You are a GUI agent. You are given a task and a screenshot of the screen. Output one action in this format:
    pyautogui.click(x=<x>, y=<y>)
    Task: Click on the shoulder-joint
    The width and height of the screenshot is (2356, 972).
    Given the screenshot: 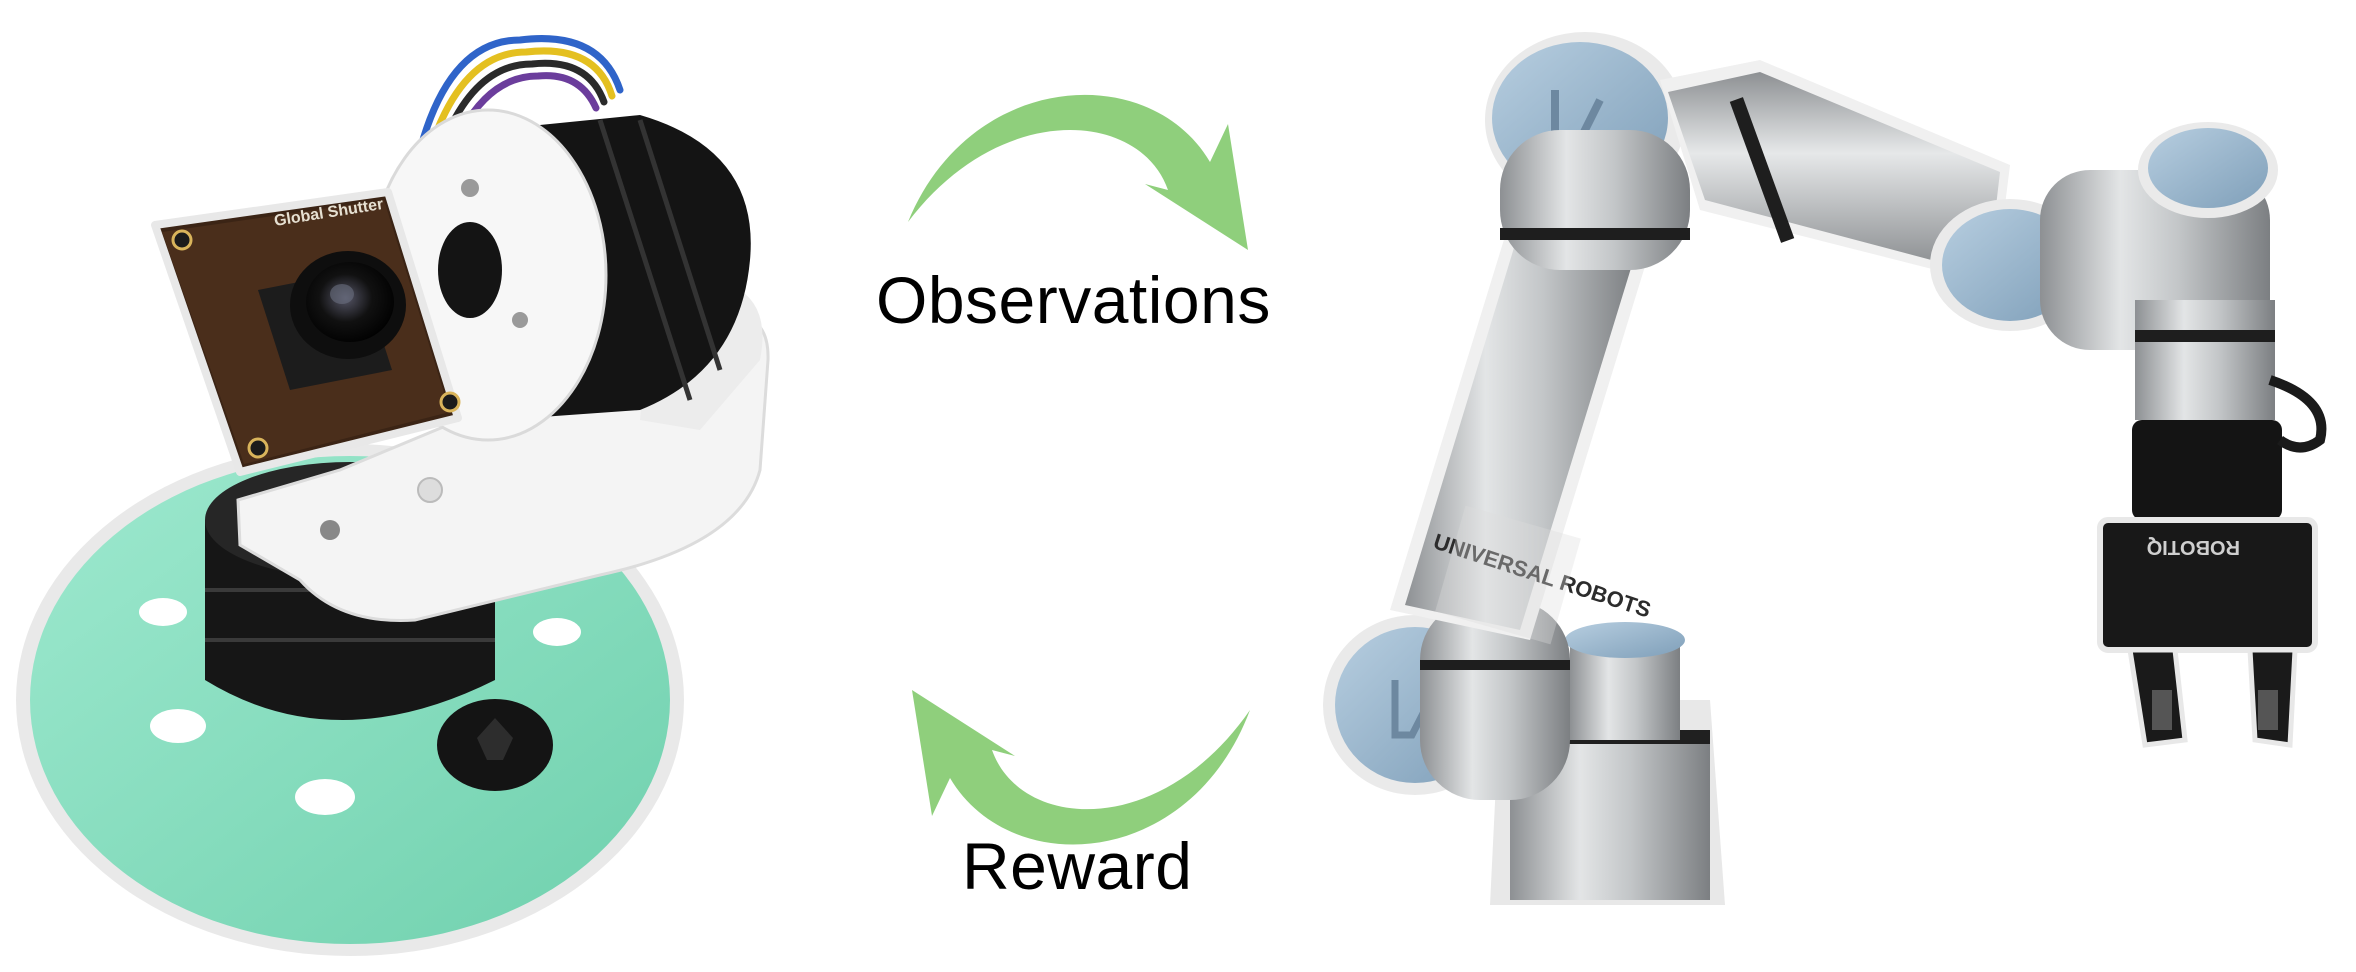 What is the action you would take?
    pyautogui.click(x=1446, y=700)
    